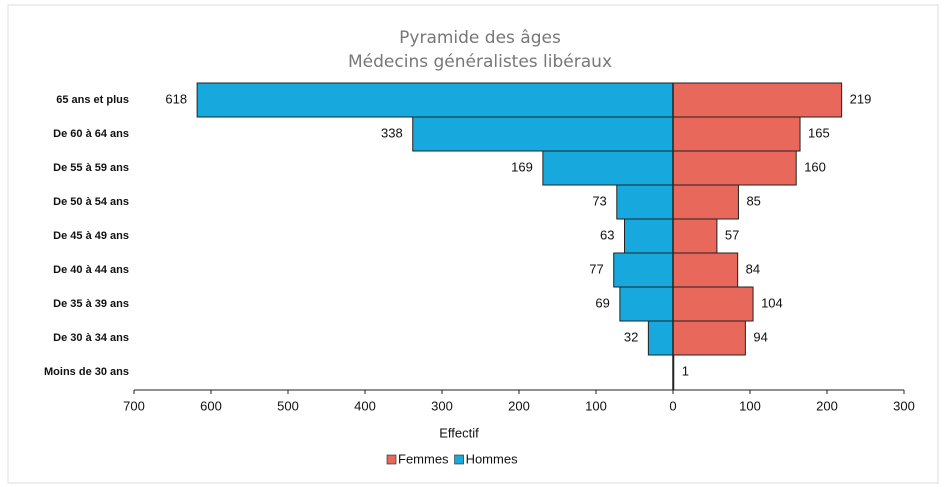 Image resolution: width=946 pixels, height=487 pixels. I want to click on value-label: 32, so click(631, 336).